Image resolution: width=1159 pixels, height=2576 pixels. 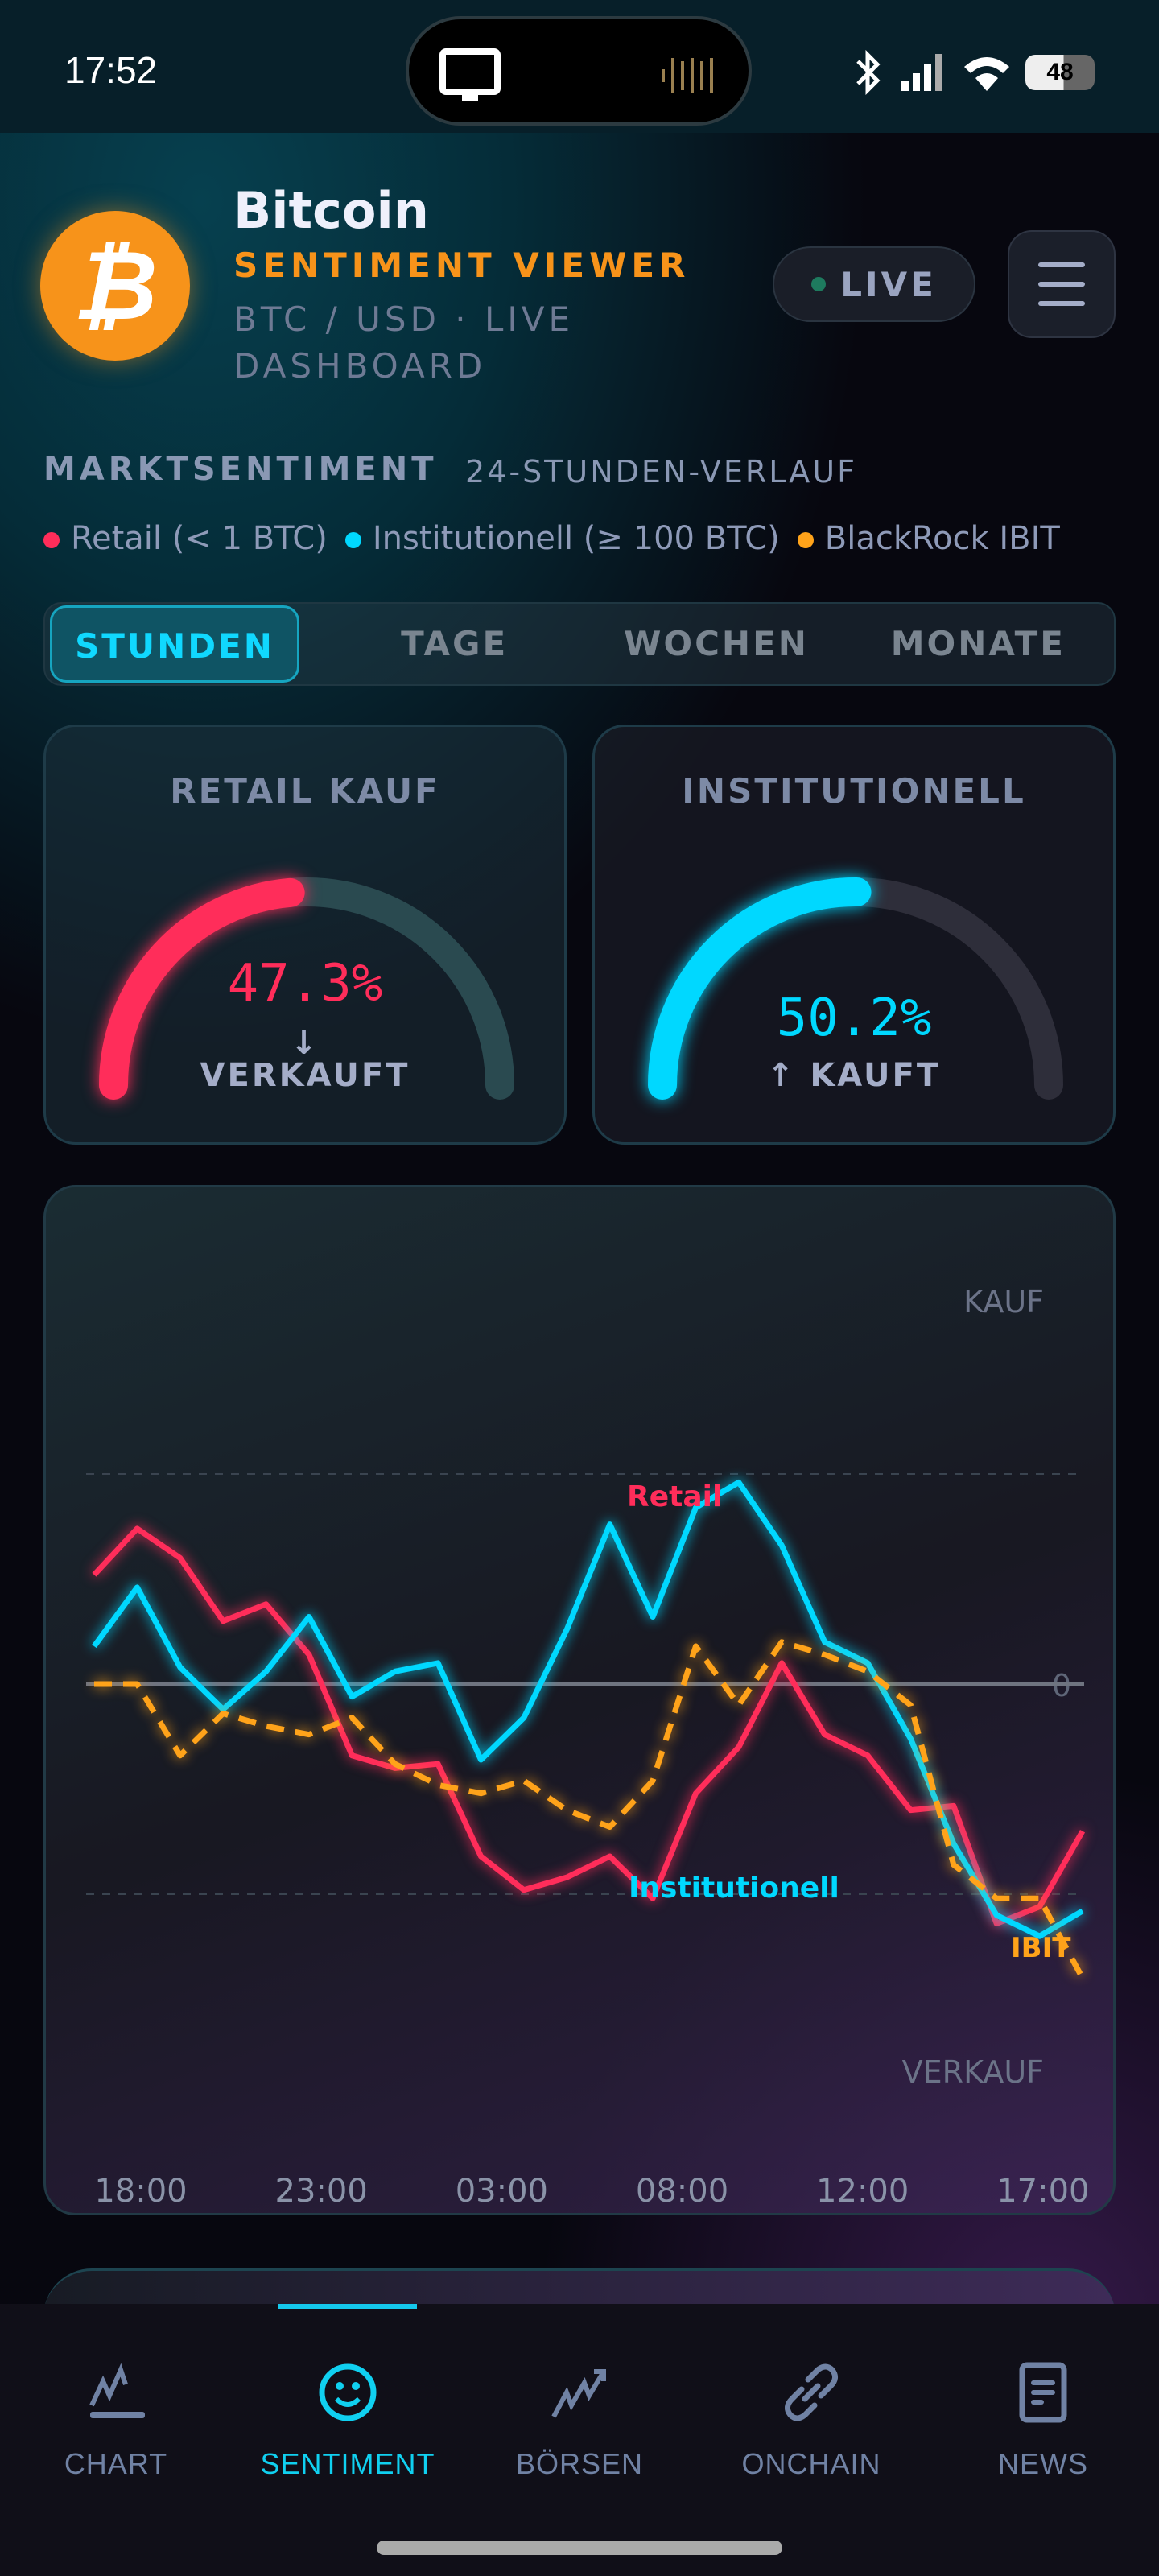 What do you see at coordinates (819, 284) in the screenshot?
I see `live-dot-icon` at bounding box center [819, 284].